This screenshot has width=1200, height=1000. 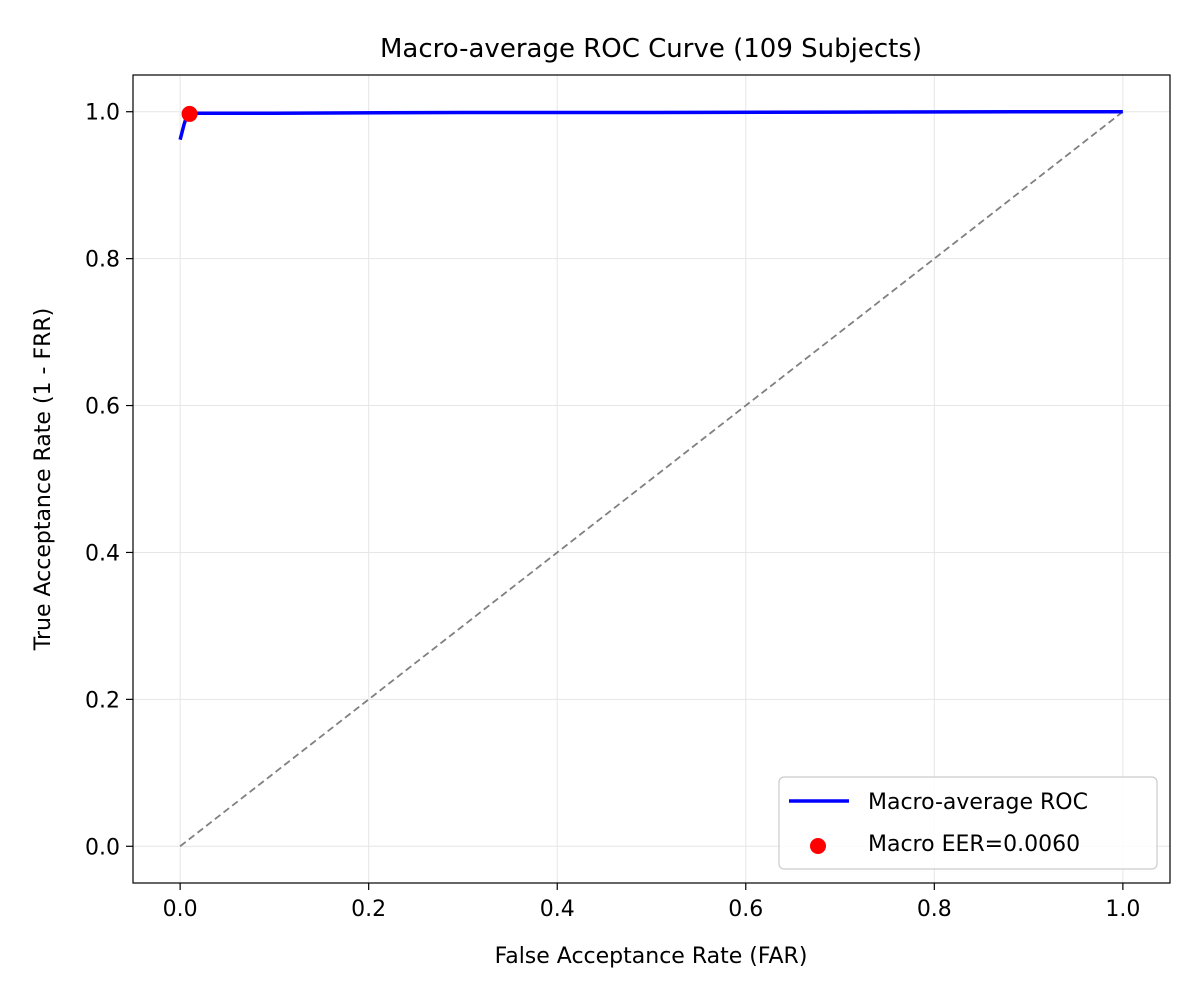 What do you see at coordinates (651, 956) in the screenshot?
I see `x-axis-label: False Acceptance Rate (FAR)` at bounding box center [651, 956].